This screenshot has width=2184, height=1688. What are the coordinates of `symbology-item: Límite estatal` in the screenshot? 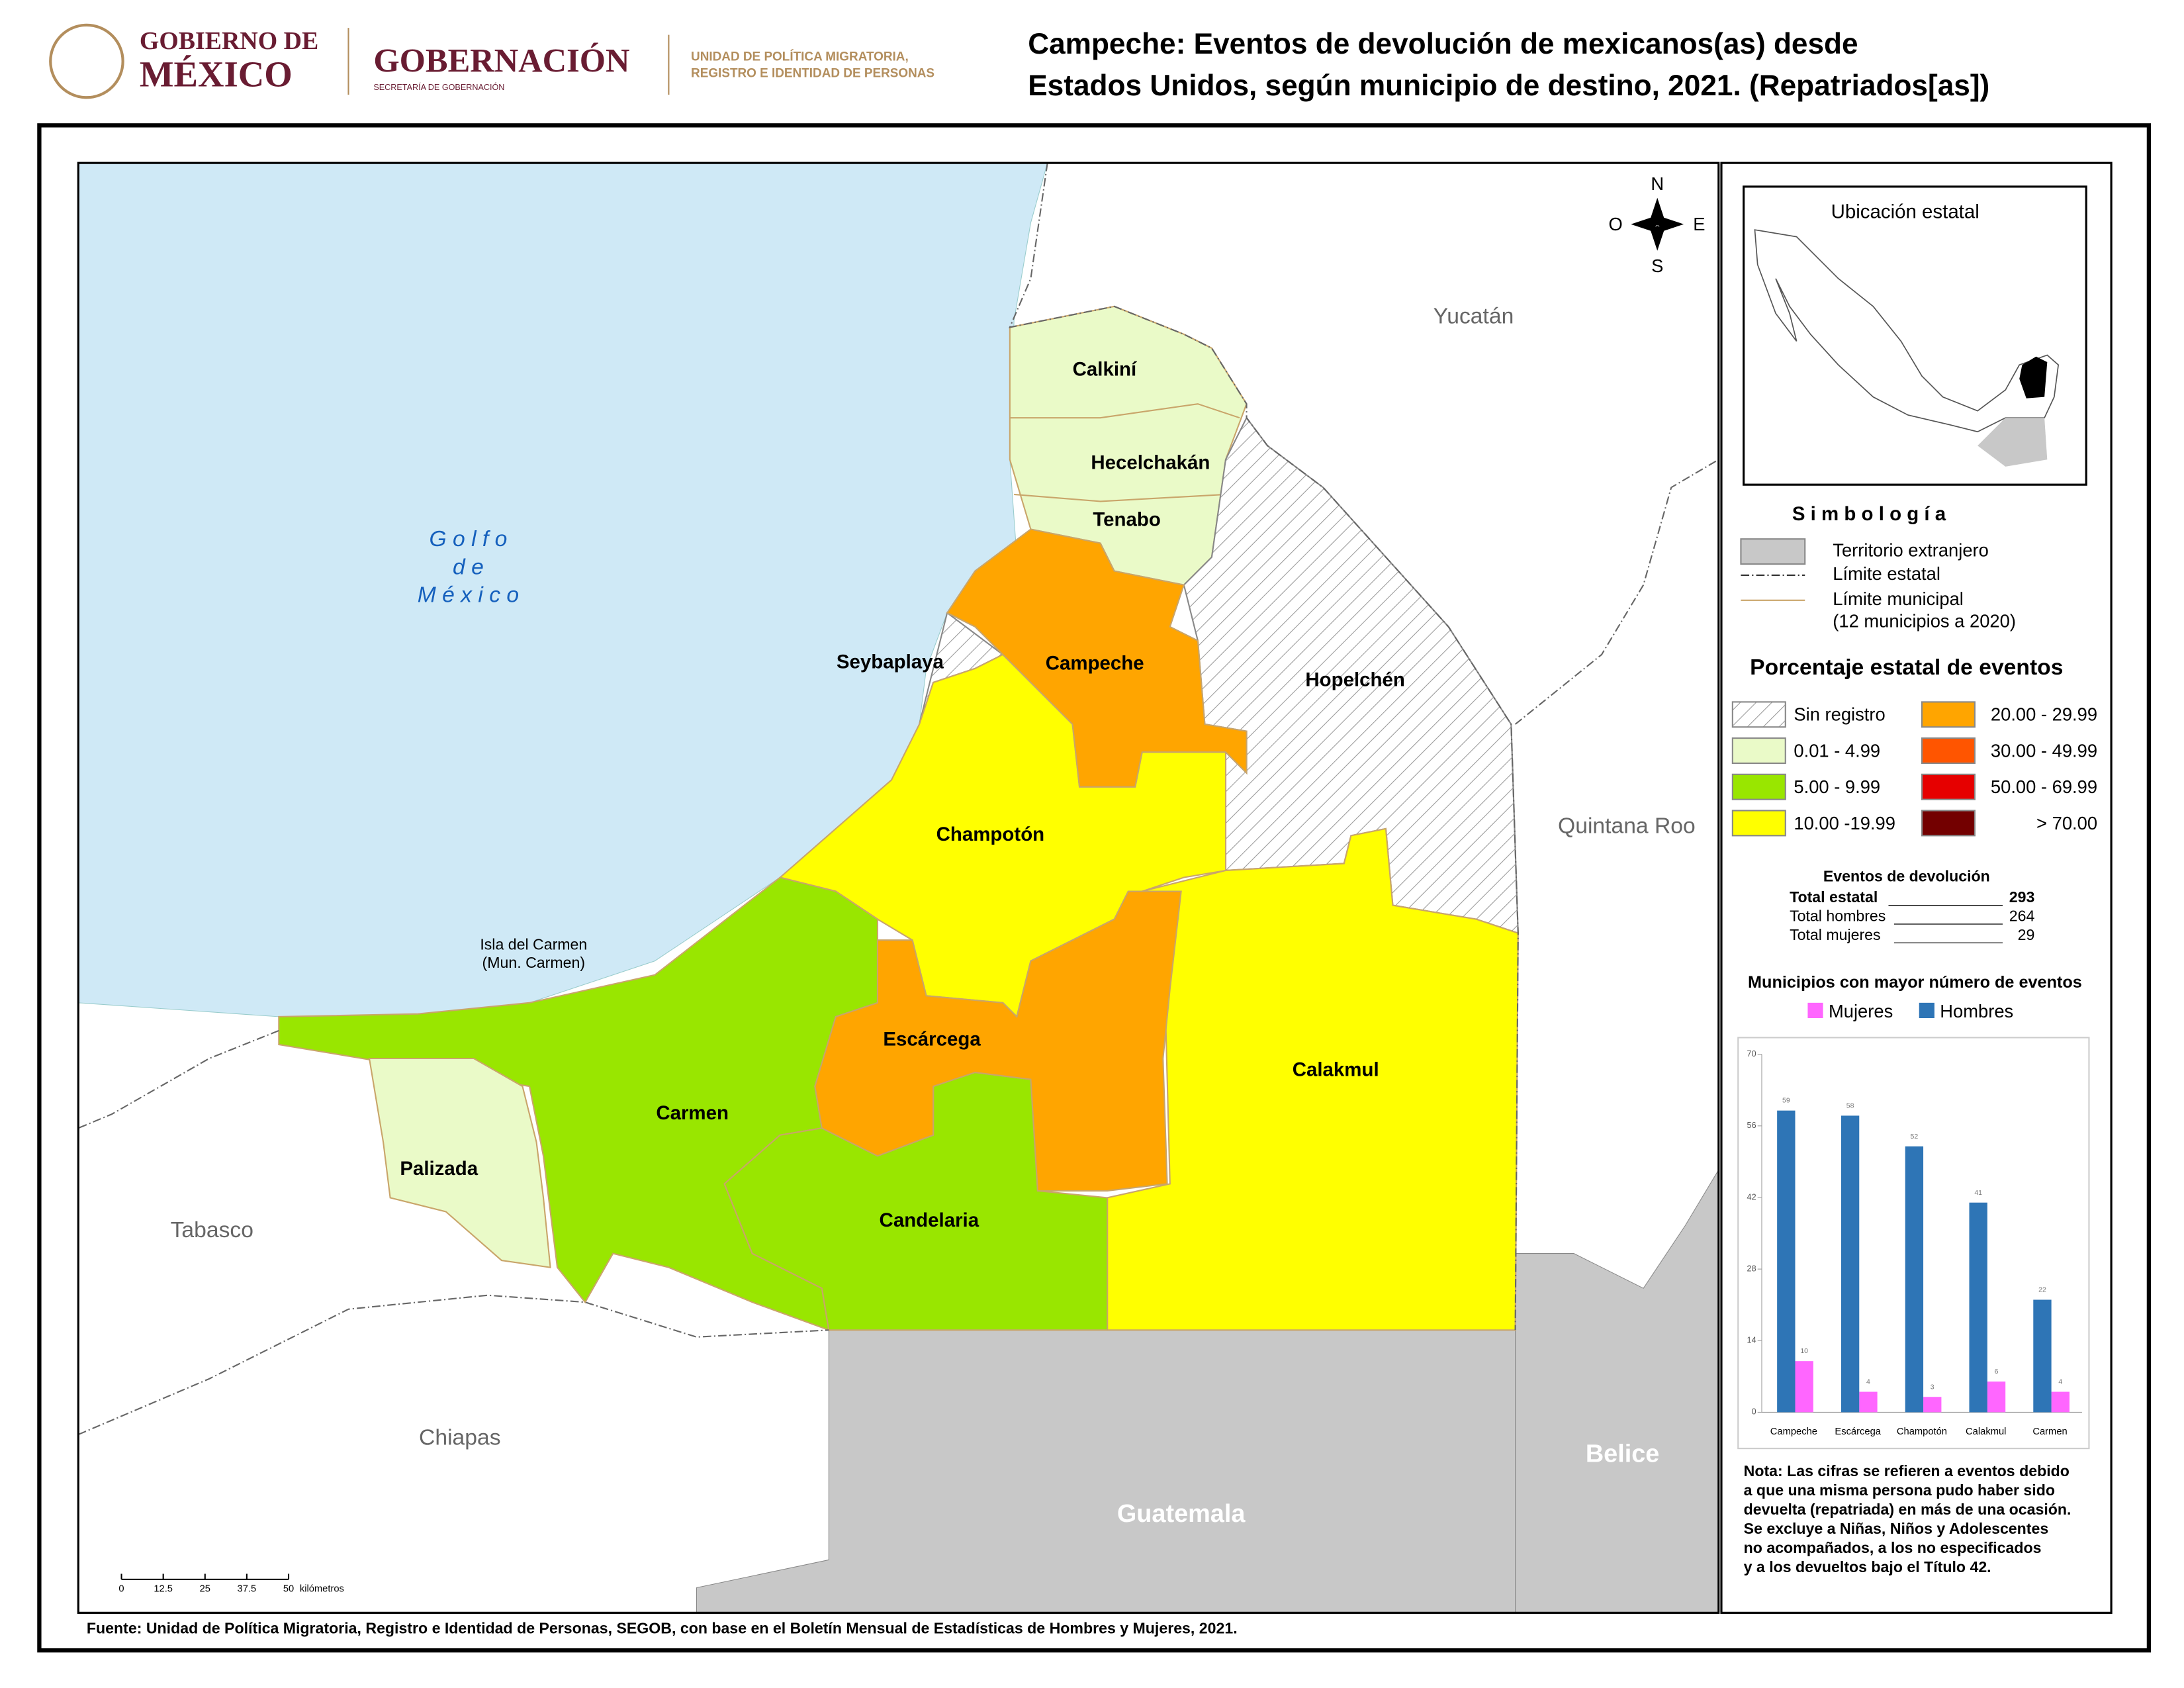 It's located at (1886, 573).